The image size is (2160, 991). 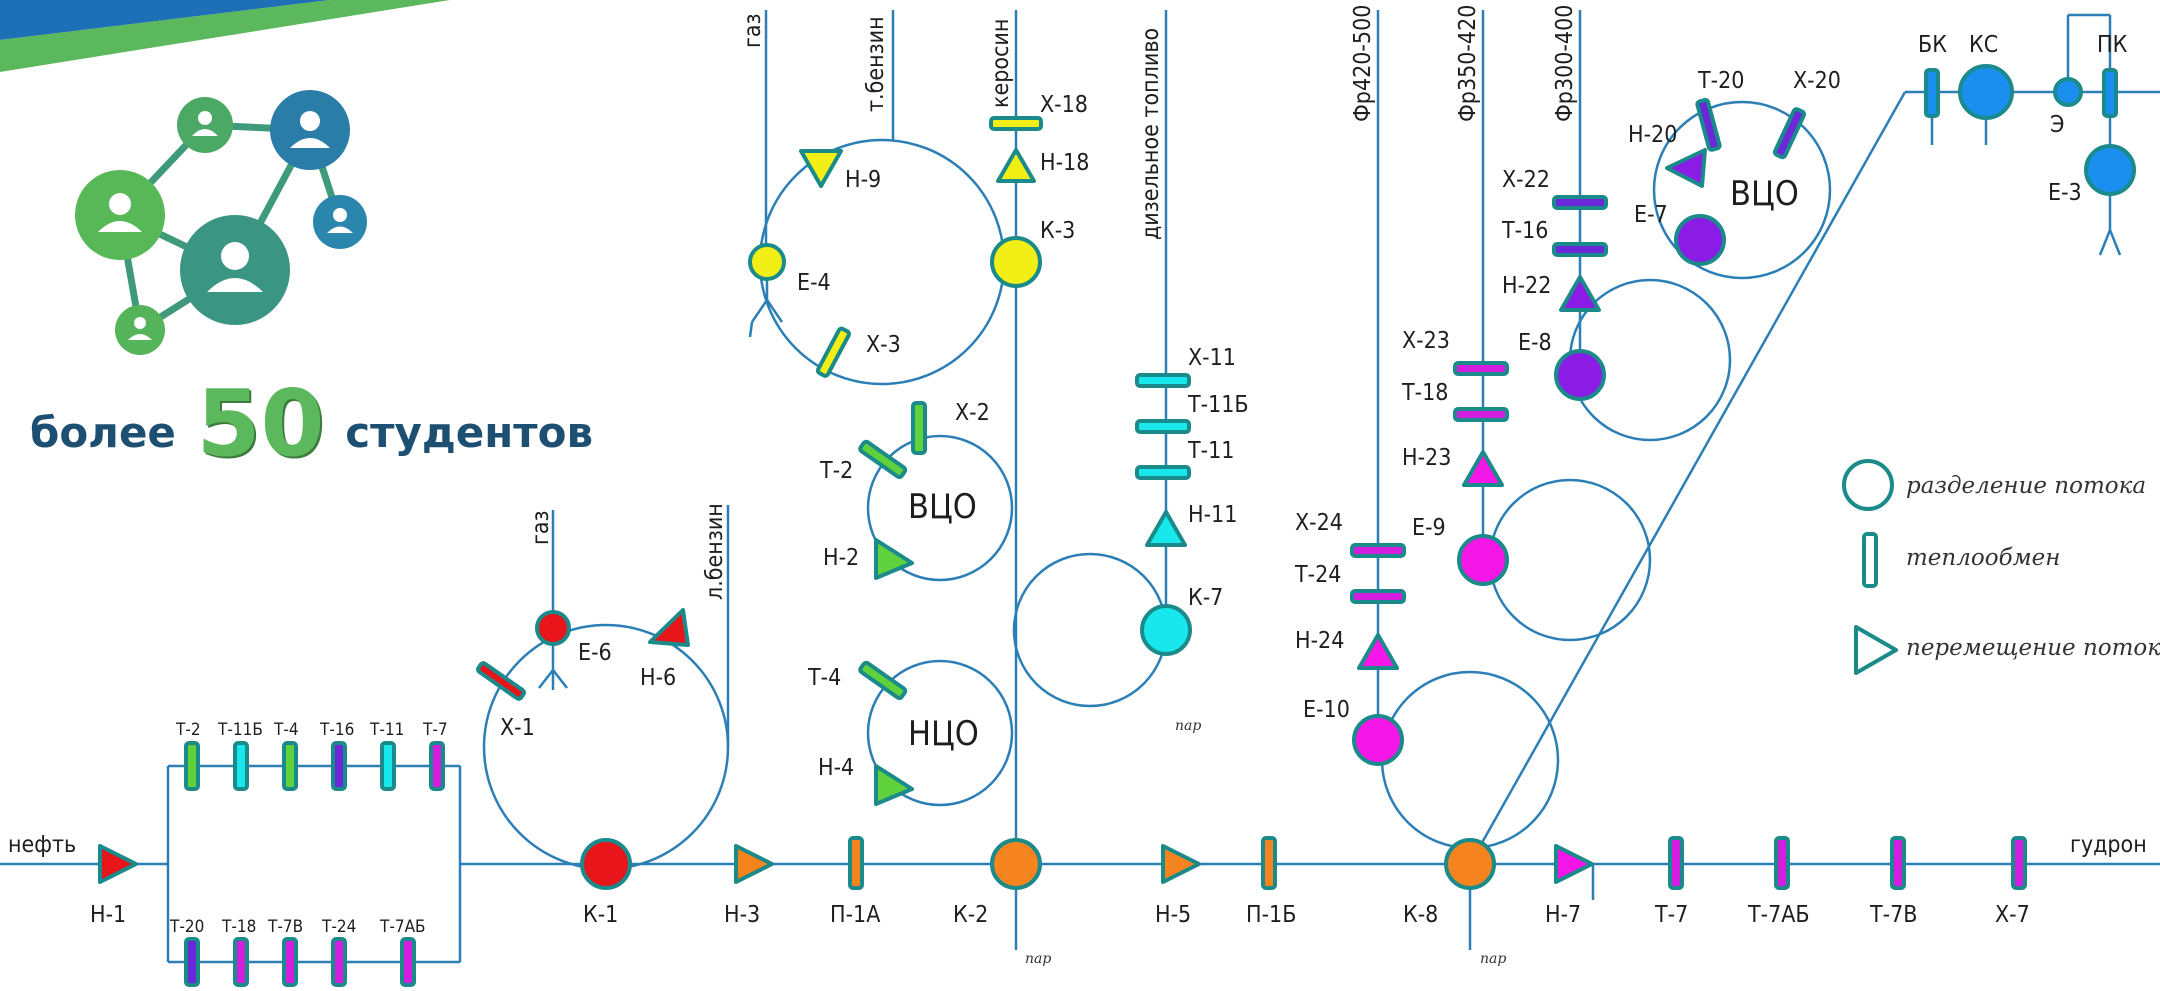 I want to click on hx-x3, so click(x=833, y=352).